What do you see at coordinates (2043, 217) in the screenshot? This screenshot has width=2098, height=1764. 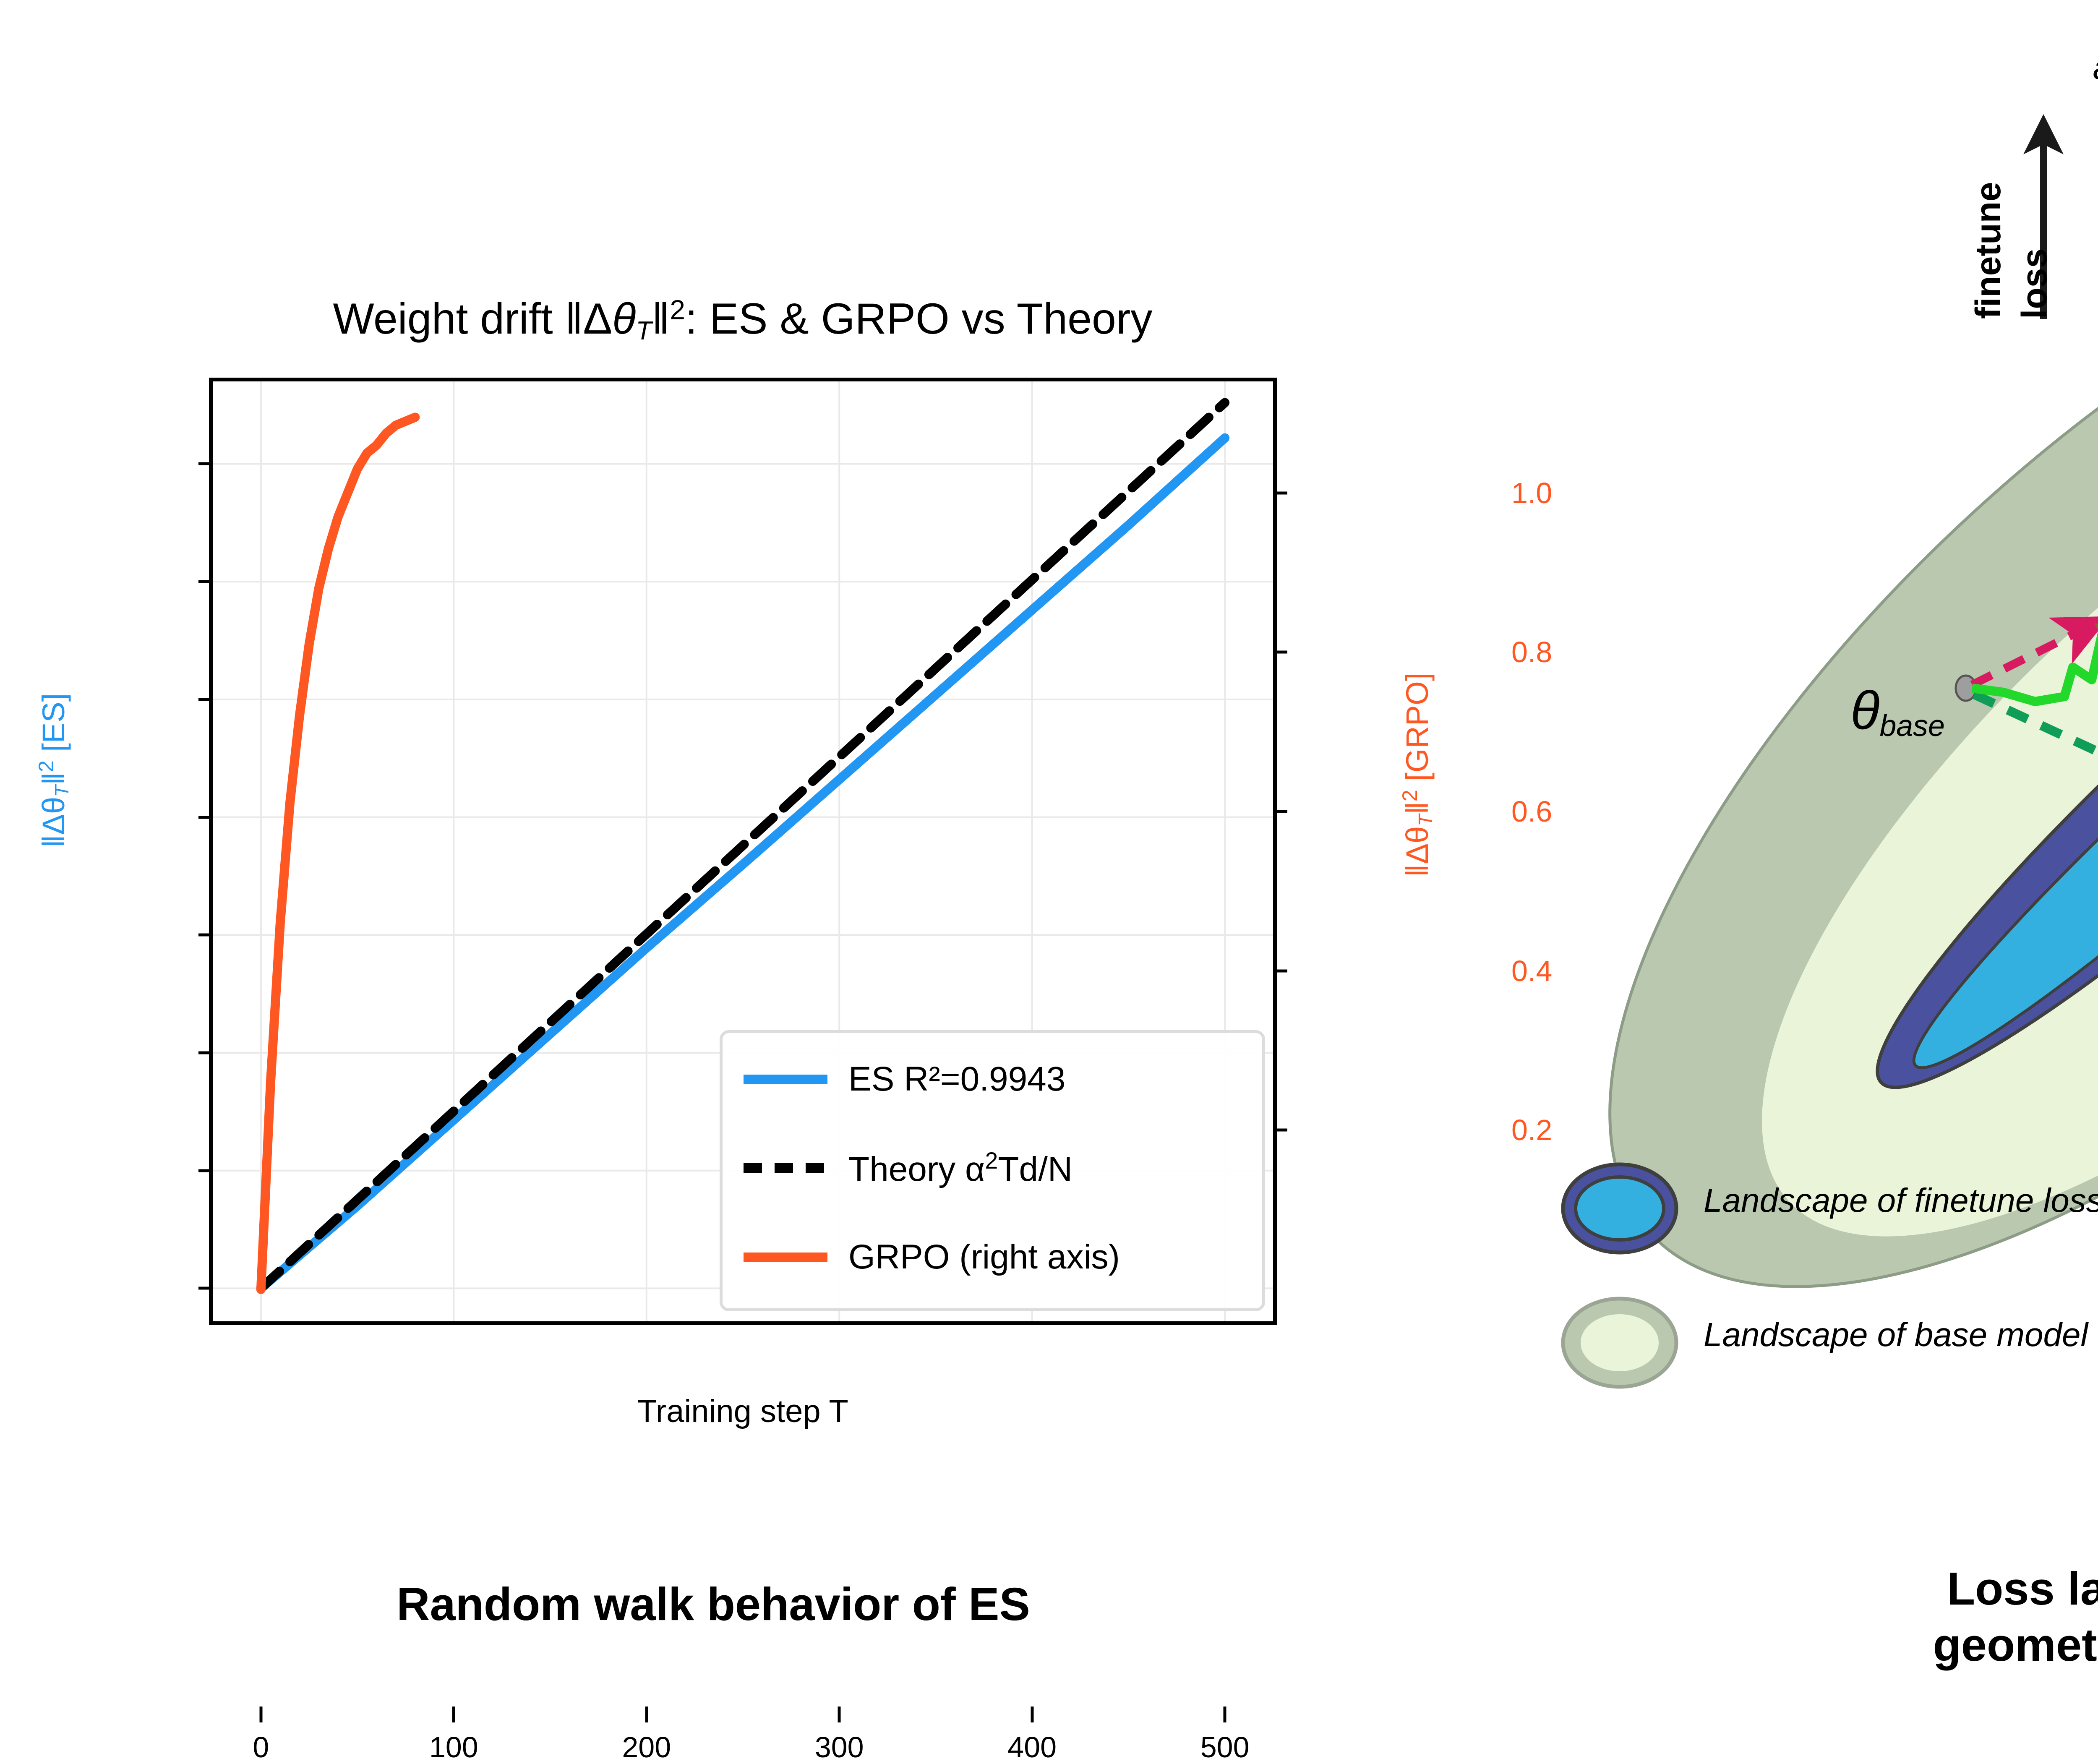 I see `annotation-sharper-curvature` at bounding box center [2043, 217].